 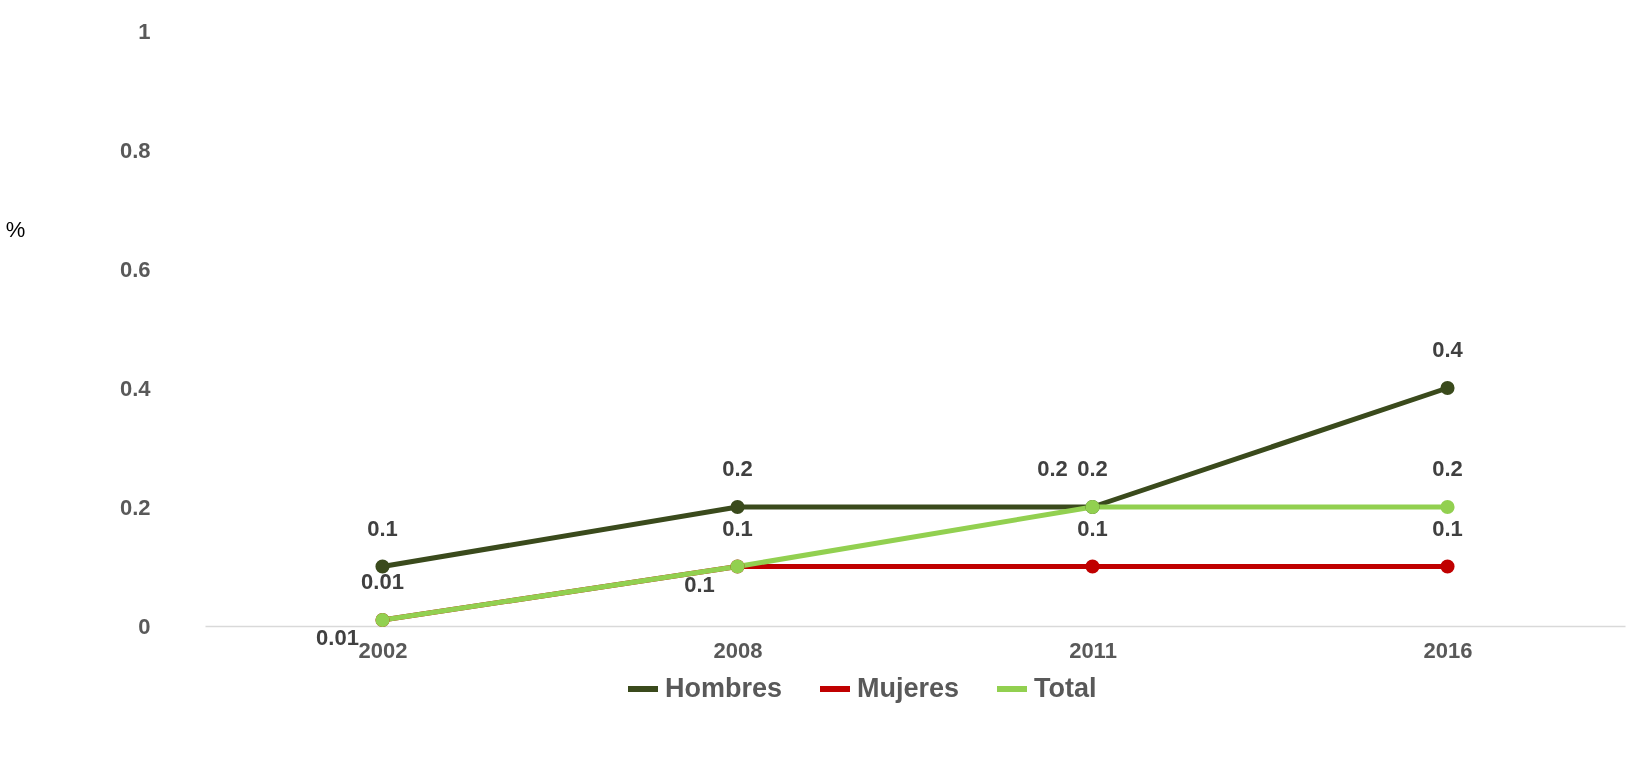 I want to click on x-tick-label: 2011, so click(x=1093, y=650).